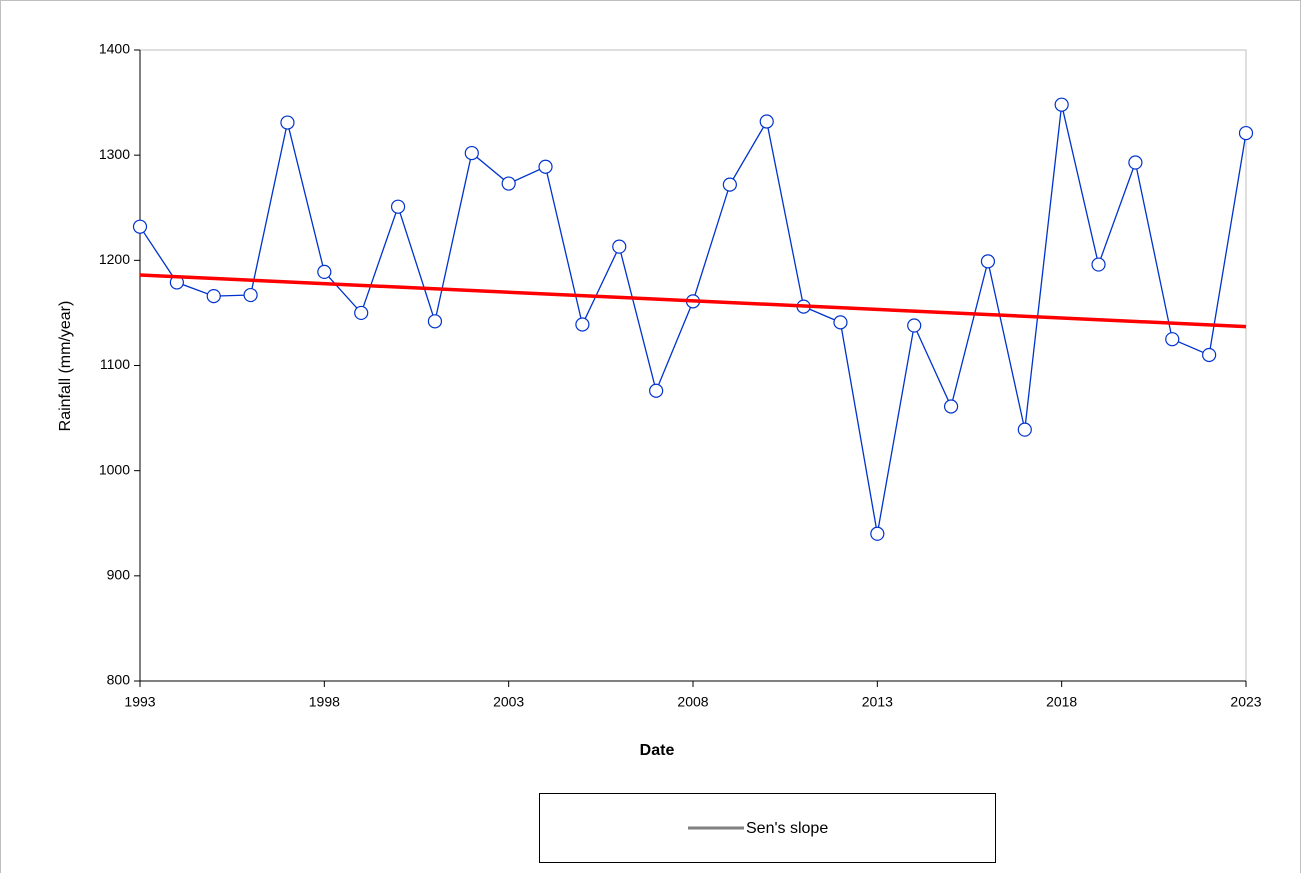 This screenshot has width=1301, height=878. Describe the element at coordinates (324, 702) in the screenshot. I see `x-tick-label: 1998` at that location.